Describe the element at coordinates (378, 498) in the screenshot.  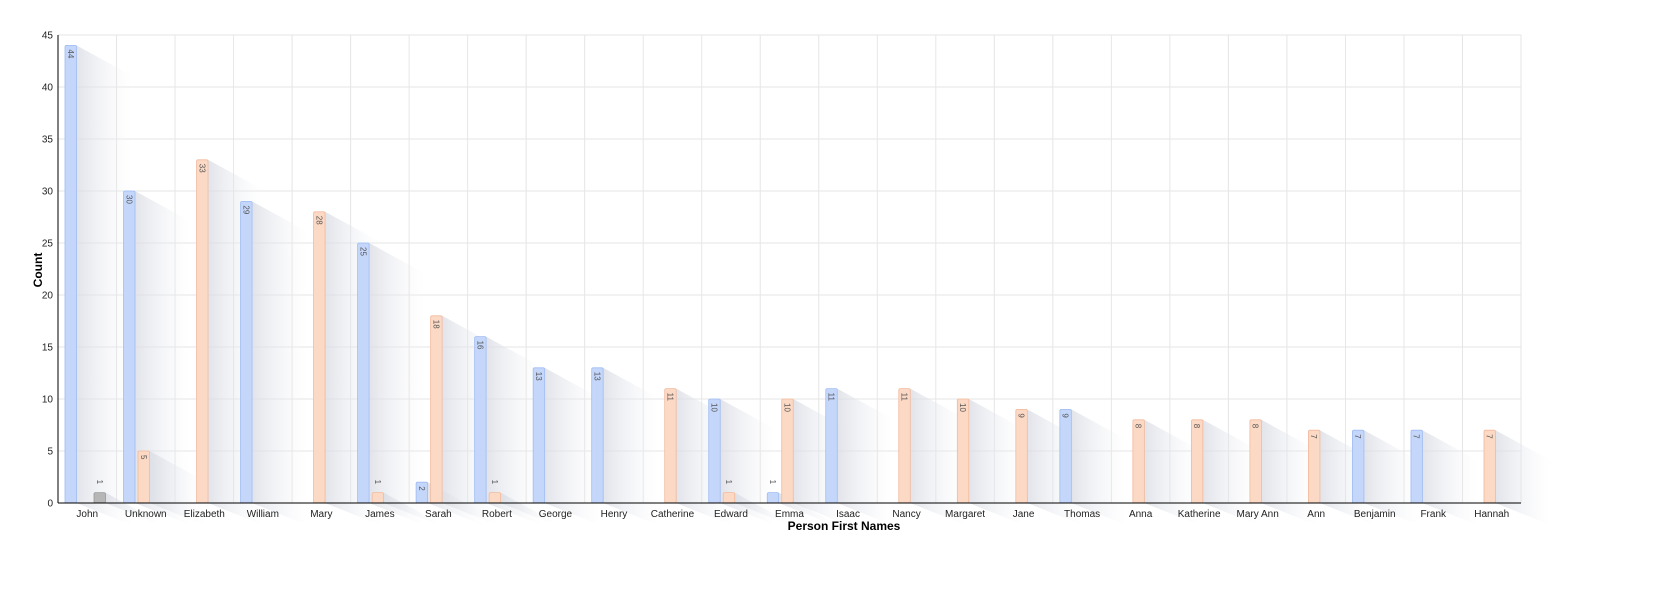
I see `bar-james-s1` at that location.